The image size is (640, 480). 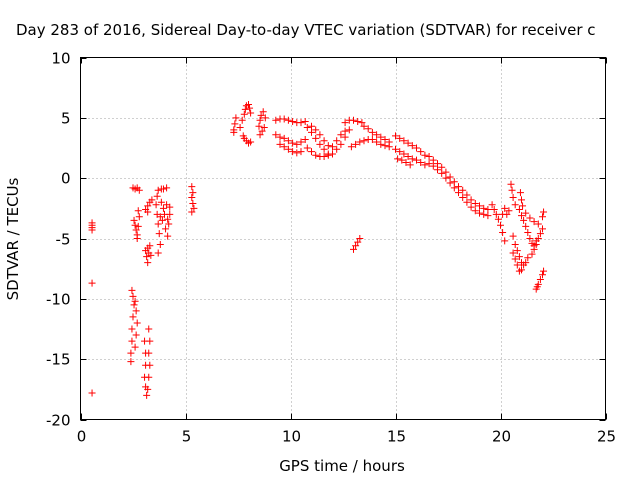 What do you see at coordinates (606, 437) in the screenshot?
I see `x-tick-label: 25` at bounding box center [606, 437].